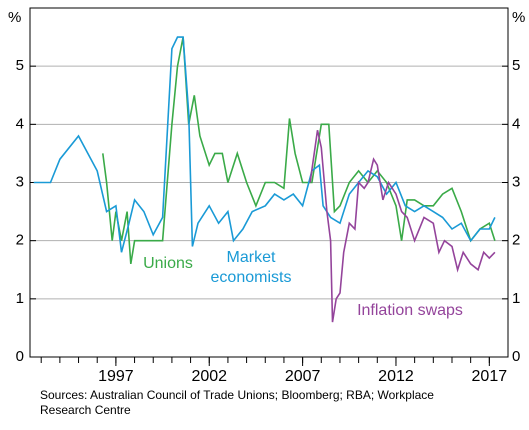 This screenshot has height=430, width=529. Describe the element at coordinates (20, 356) in the screenshot. I see `y-tick-label: 0` at that location.